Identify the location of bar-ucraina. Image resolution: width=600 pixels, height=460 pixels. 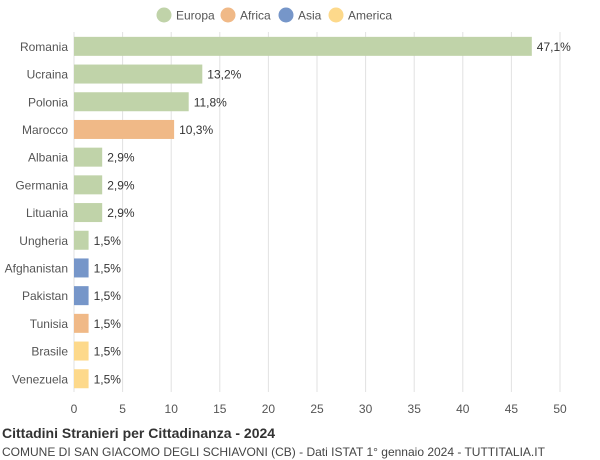
(138, 74).